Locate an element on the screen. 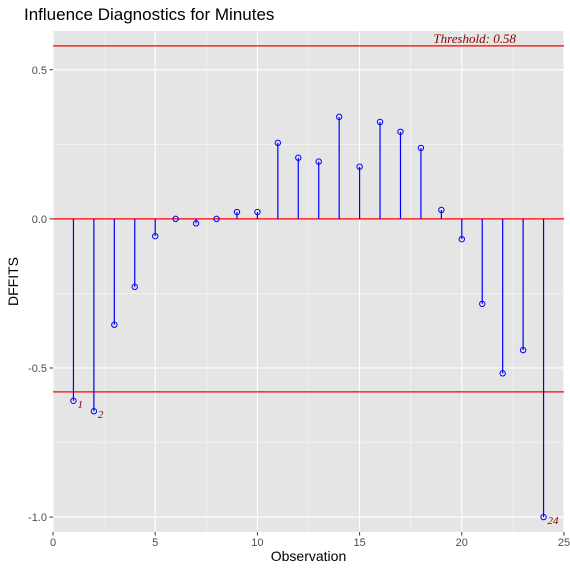  x-tick-label: 20 is located at coordinates (462, 543).